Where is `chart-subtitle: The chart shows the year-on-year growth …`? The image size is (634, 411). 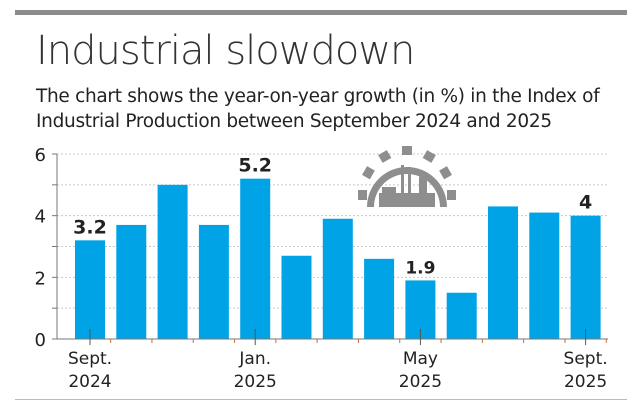
chart-subtitle: The chart shows the year-on-year growth … is located at coordinates (318, 109).